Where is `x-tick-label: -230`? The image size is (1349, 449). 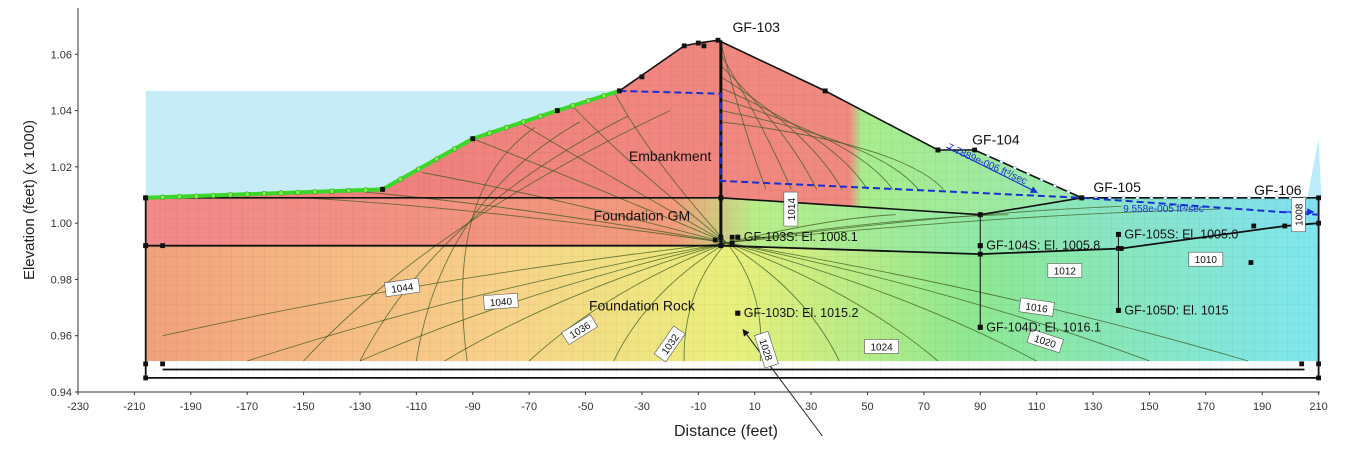 x-tick-label: -230 is located at coordinates (78, 407).